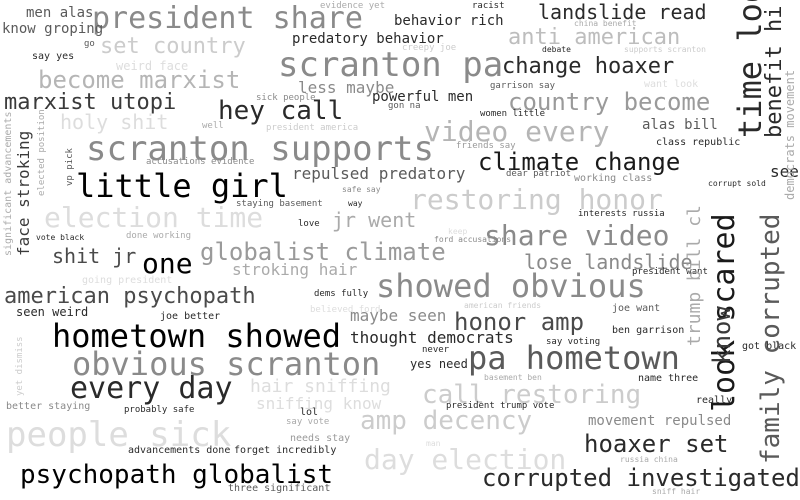  Describe the element at coordinates (227, 18) in the screenshot. I see `cloud-word: president share` at that location.